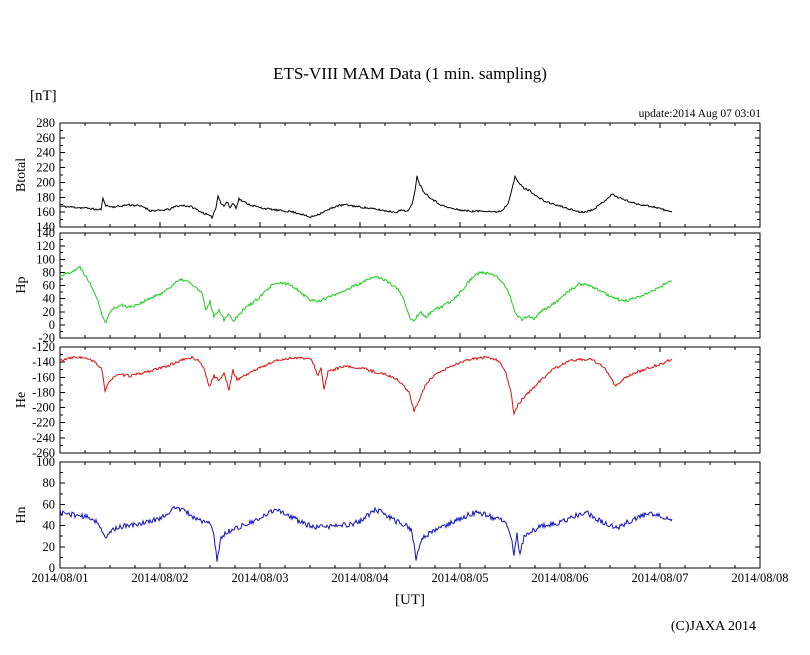 The image size is (810, 655). Describe the element at coordinates (366, 385) in the screenshot. I see `series-he` at that location.